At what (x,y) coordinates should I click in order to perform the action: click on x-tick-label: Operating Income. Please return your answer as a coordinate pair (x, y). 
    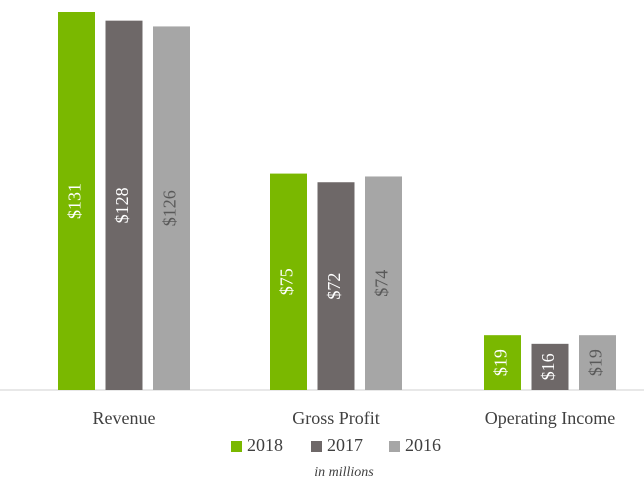
    Looking at the image, I should click on (550, 418).